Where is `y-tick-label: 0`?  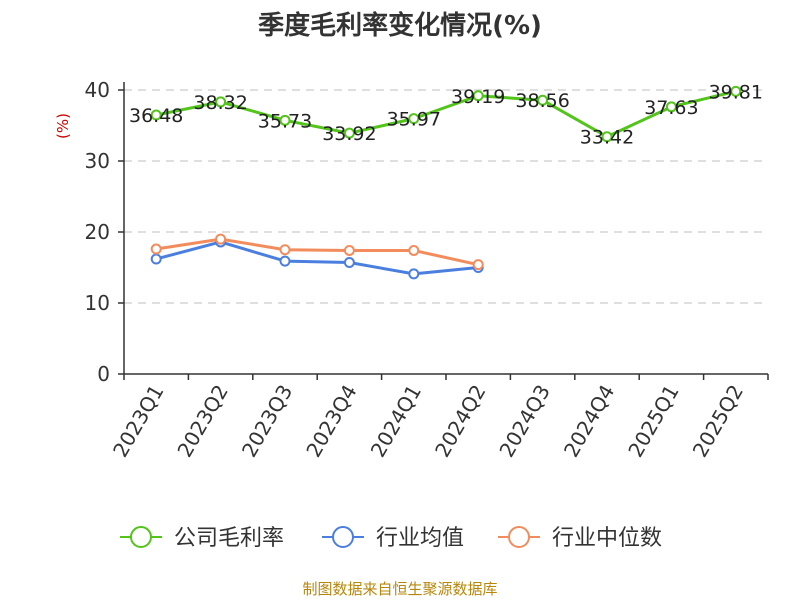
y-tick-label: 0 is located at coordinates (103, 374).